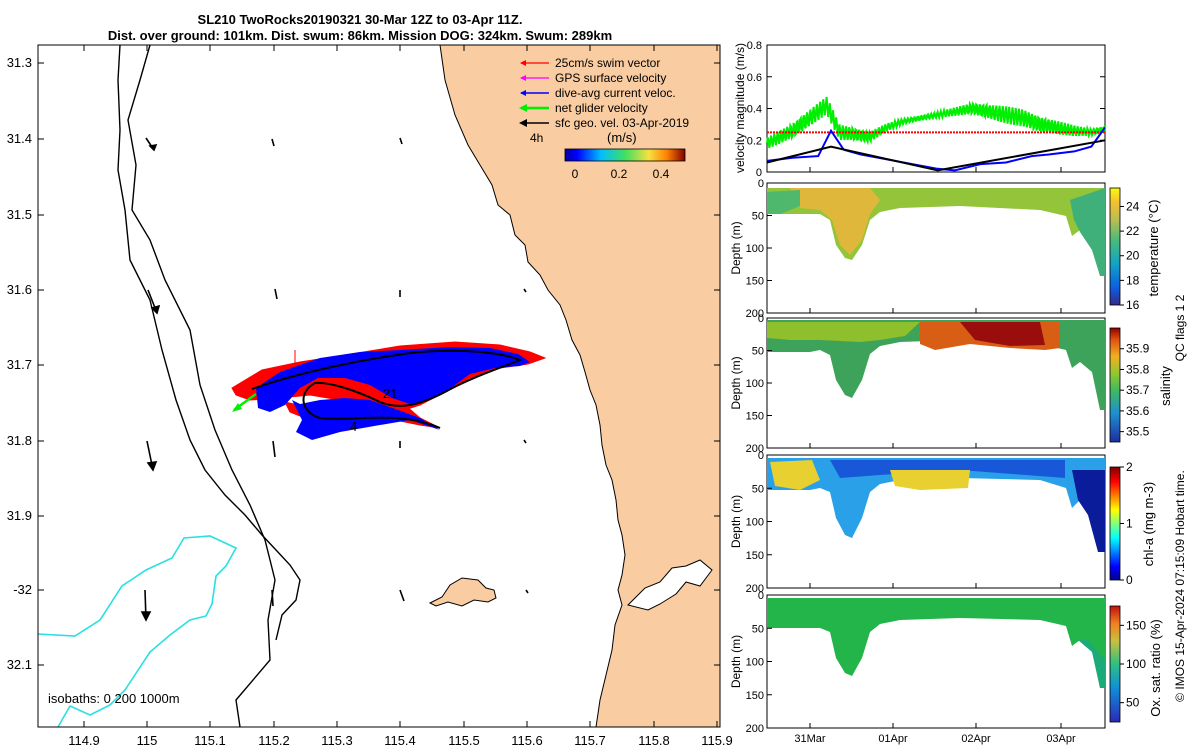 Image resolution: width=1200 pixels, height=750 pixels. What do you see at coordinates (274, 740) in the screenshot?
I see `lon-tick-label: 115.2` at bounding box center [274, 740].